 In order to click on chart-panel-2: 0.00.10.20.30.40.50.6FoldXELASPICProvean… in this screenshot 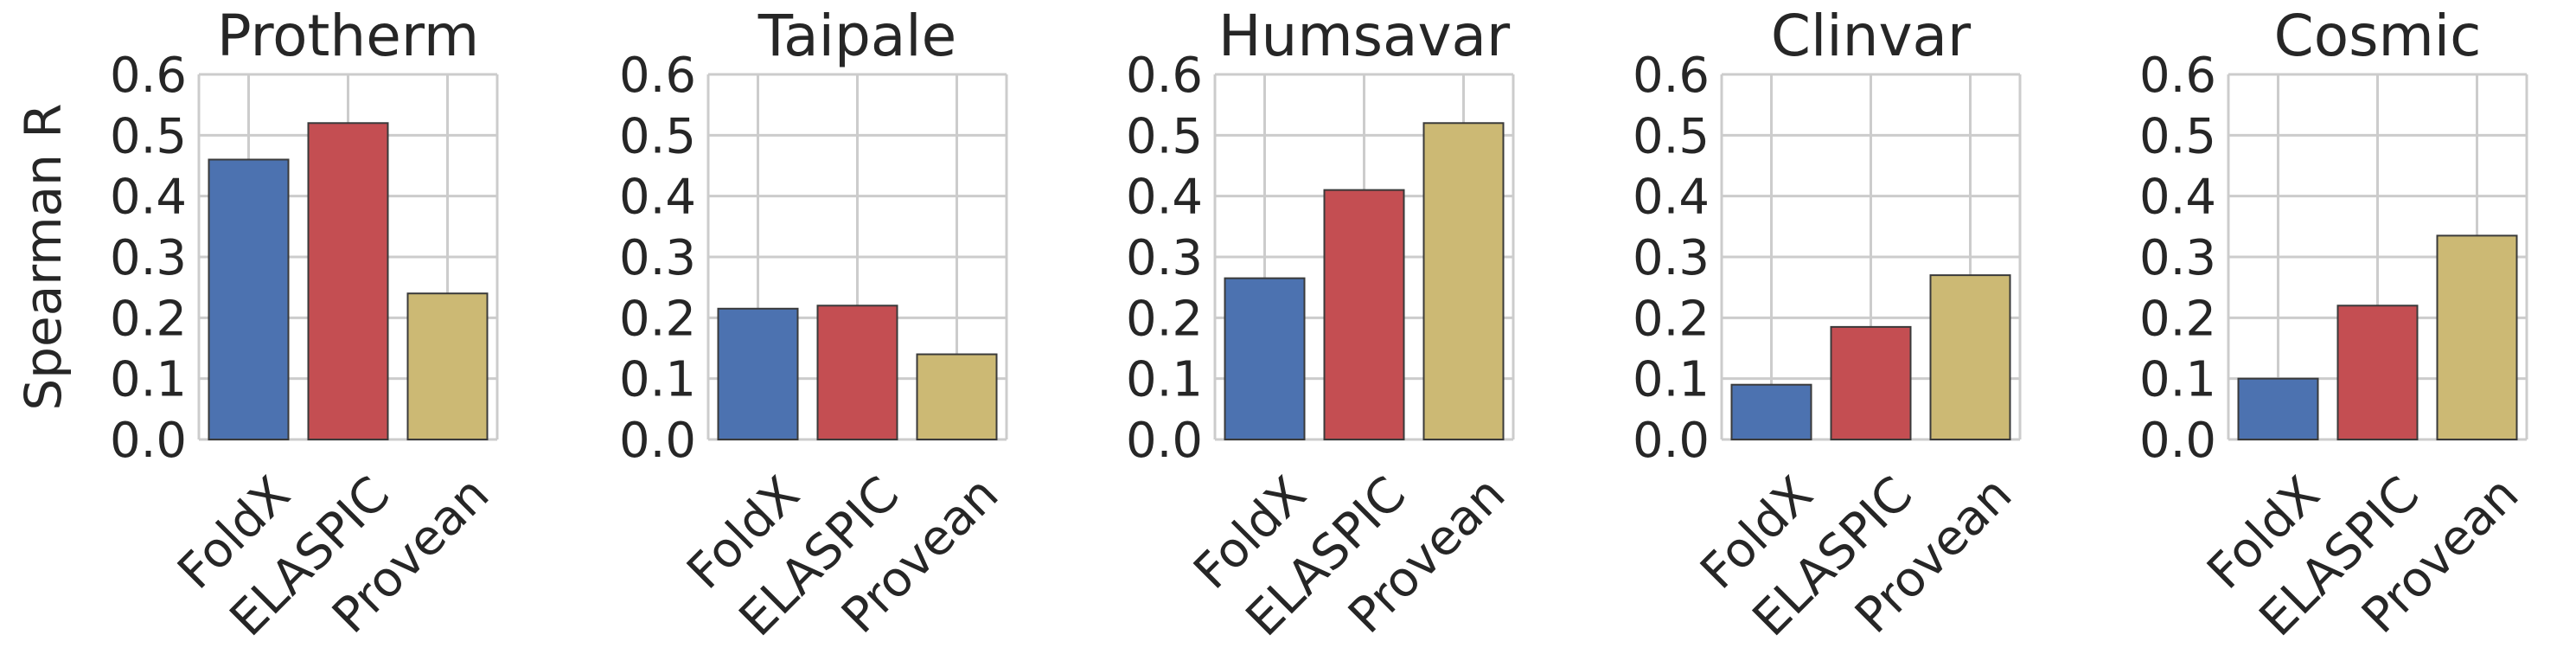, I will do `click(1321, 325)`.